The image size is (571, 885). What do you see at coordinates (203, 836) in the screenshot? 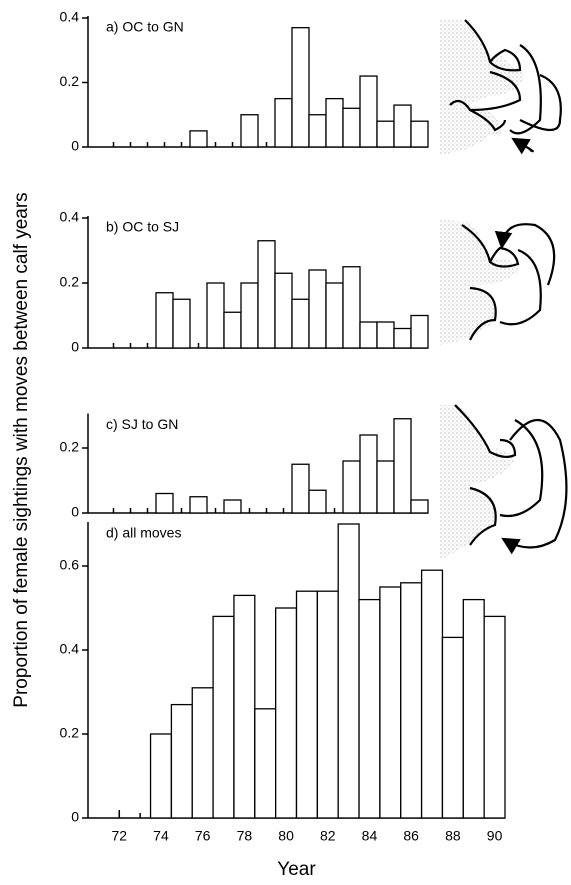
I see `x-tick-label: 76` at bounding box center [203, 836].